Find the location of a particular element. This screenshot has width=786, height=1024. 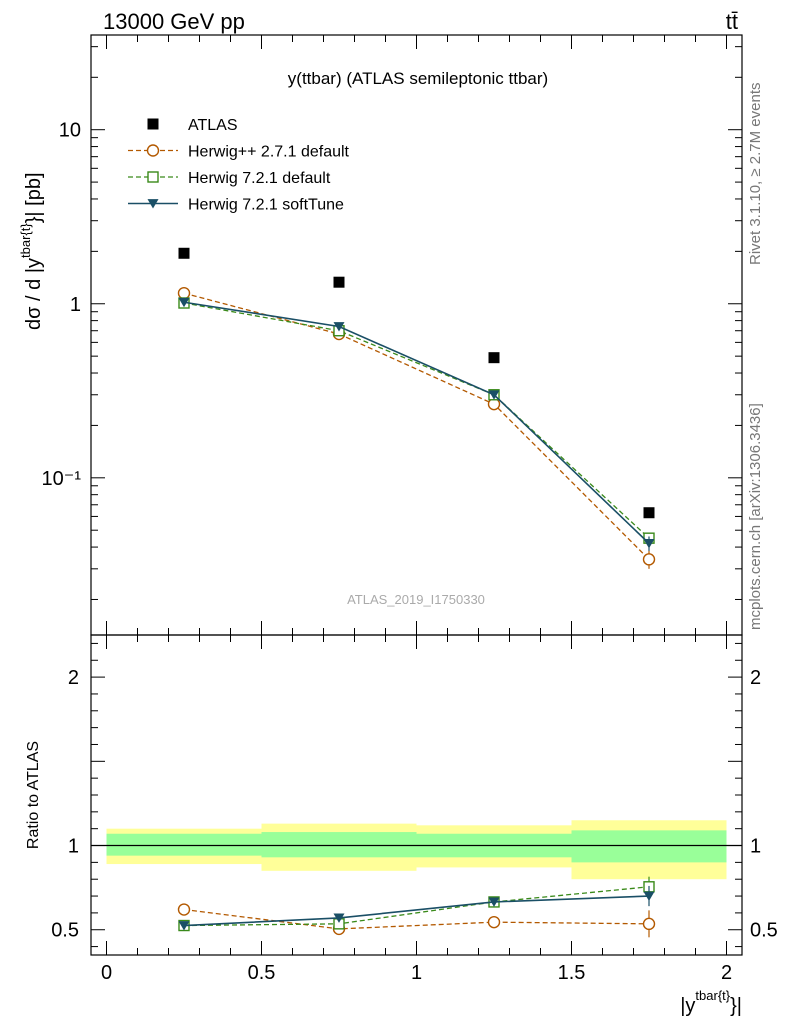

ratio-line-herwig-2-7-1-default is located at coordinates (416, 919).